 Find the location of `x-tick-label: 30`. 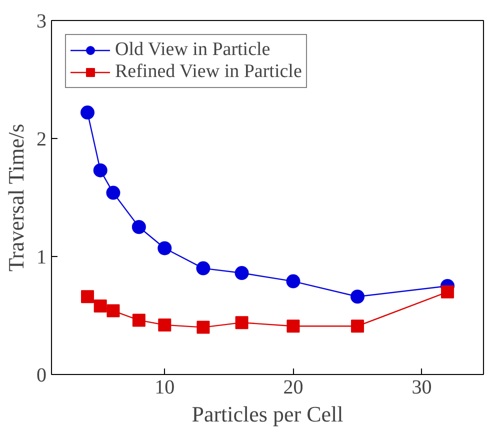

x-tick-label: 30 is located at coordinates (422, 387).